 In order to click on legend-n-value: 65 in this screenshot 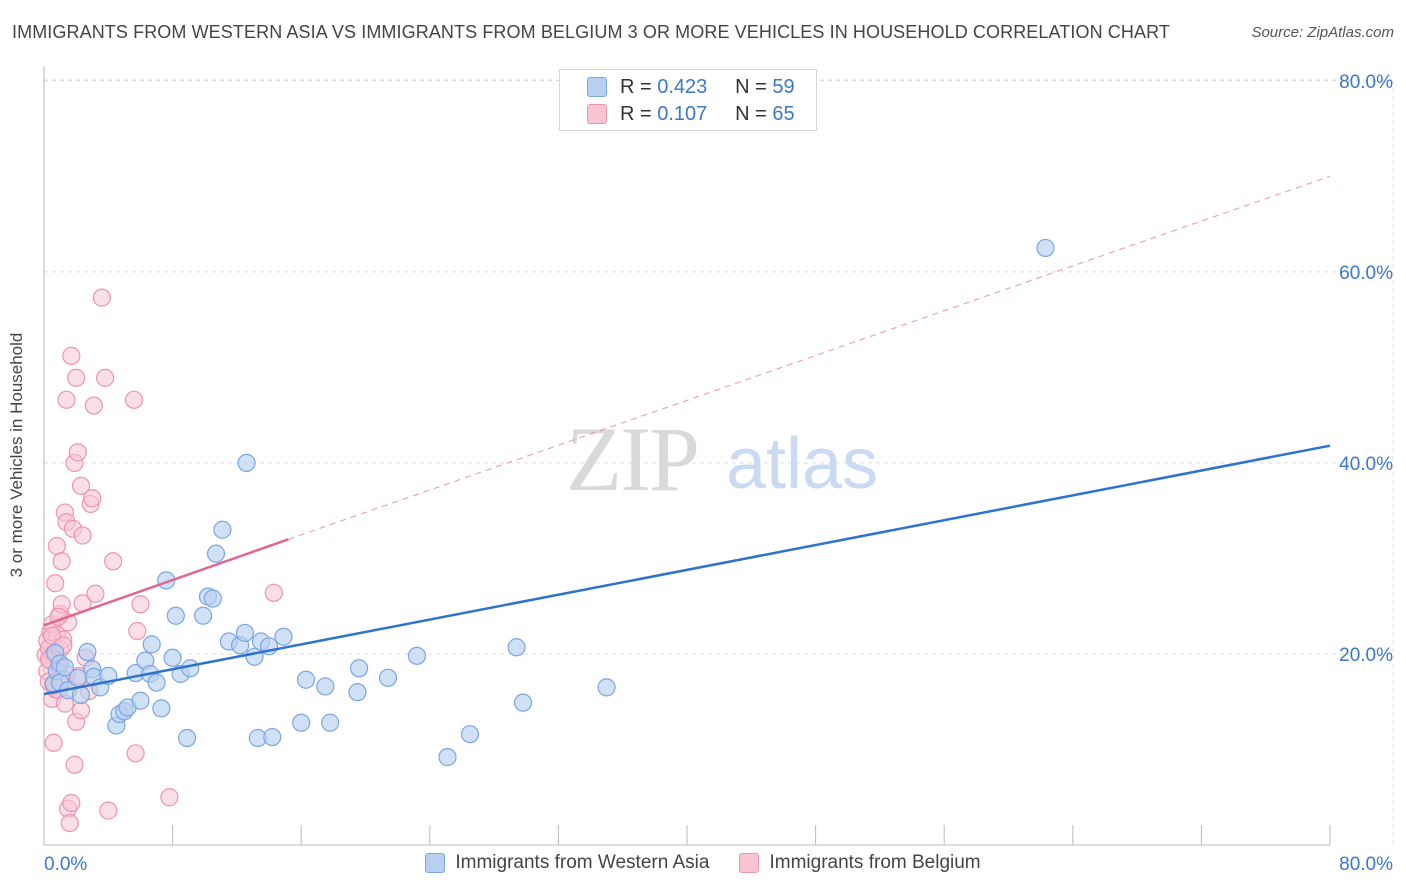, I will do `click(783, 113)`.